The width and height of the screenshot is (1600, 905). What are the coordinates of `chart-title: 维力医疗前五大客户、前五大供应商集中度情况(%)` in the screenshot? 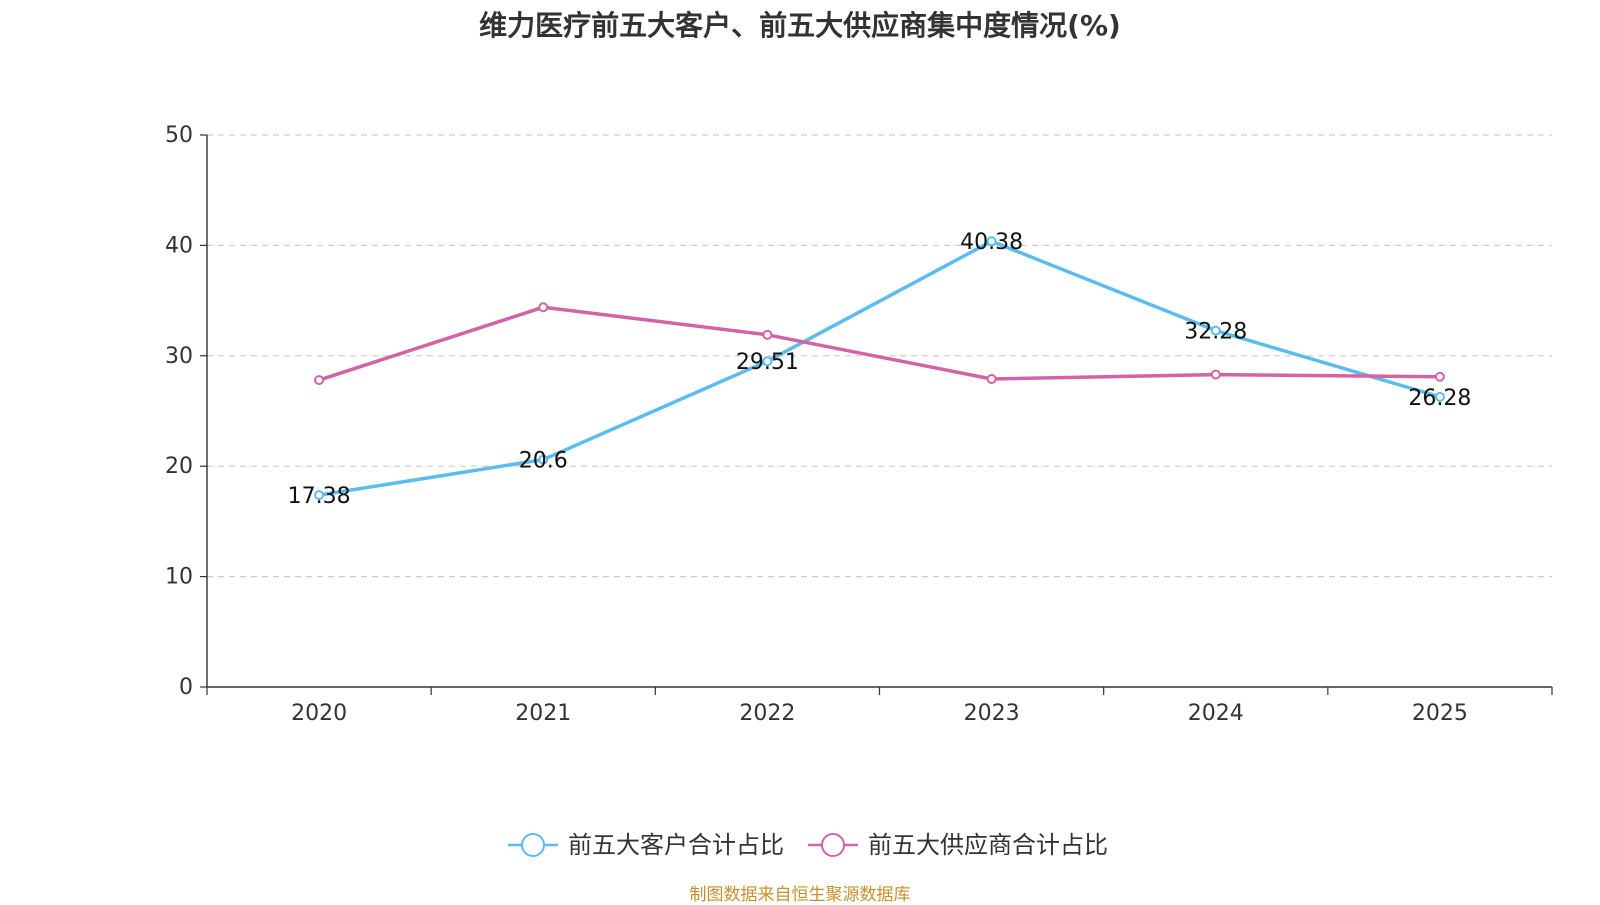 It's located at (800, 25).